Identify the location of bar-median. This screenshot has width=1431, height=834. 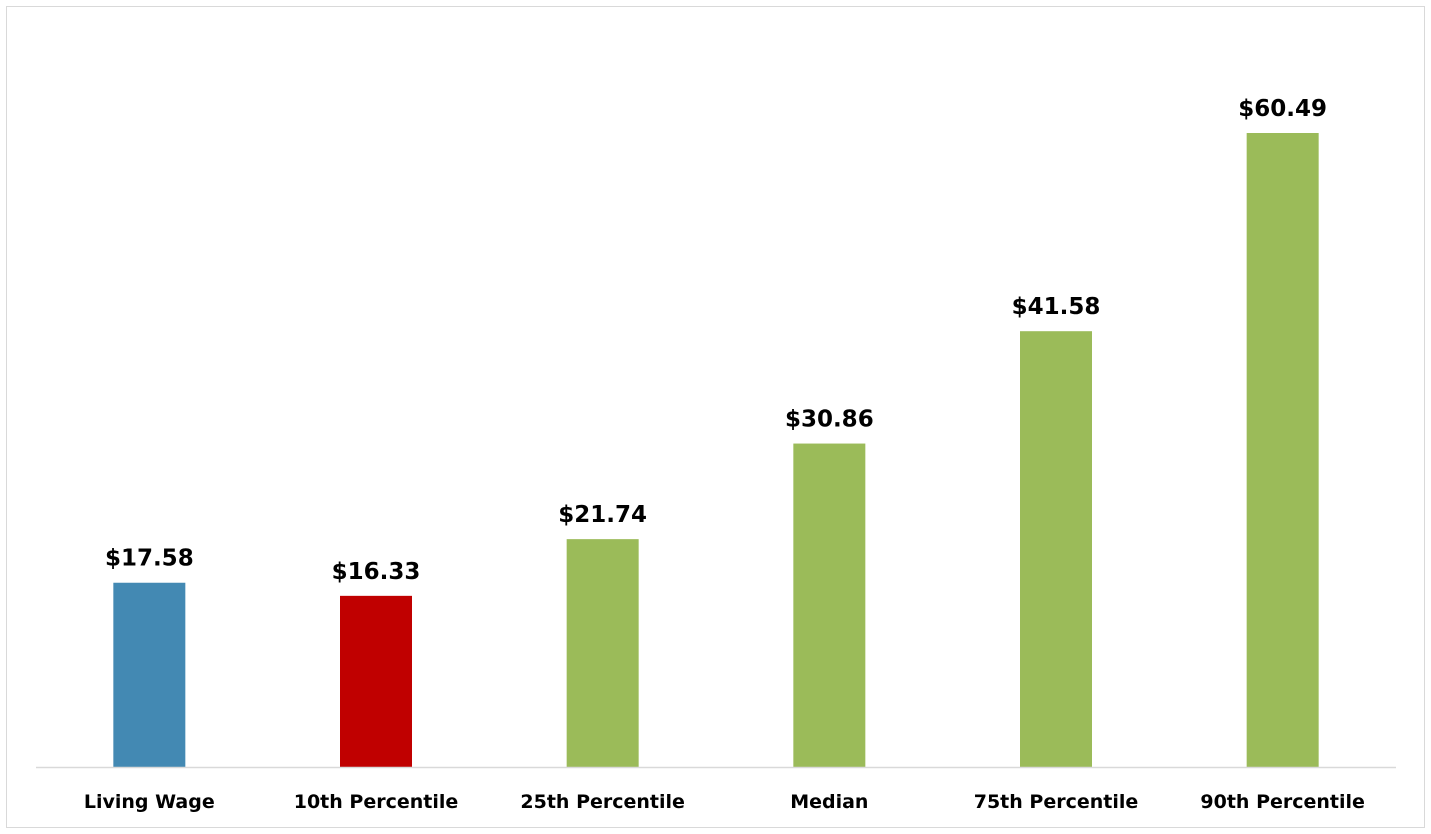
(829, 605).